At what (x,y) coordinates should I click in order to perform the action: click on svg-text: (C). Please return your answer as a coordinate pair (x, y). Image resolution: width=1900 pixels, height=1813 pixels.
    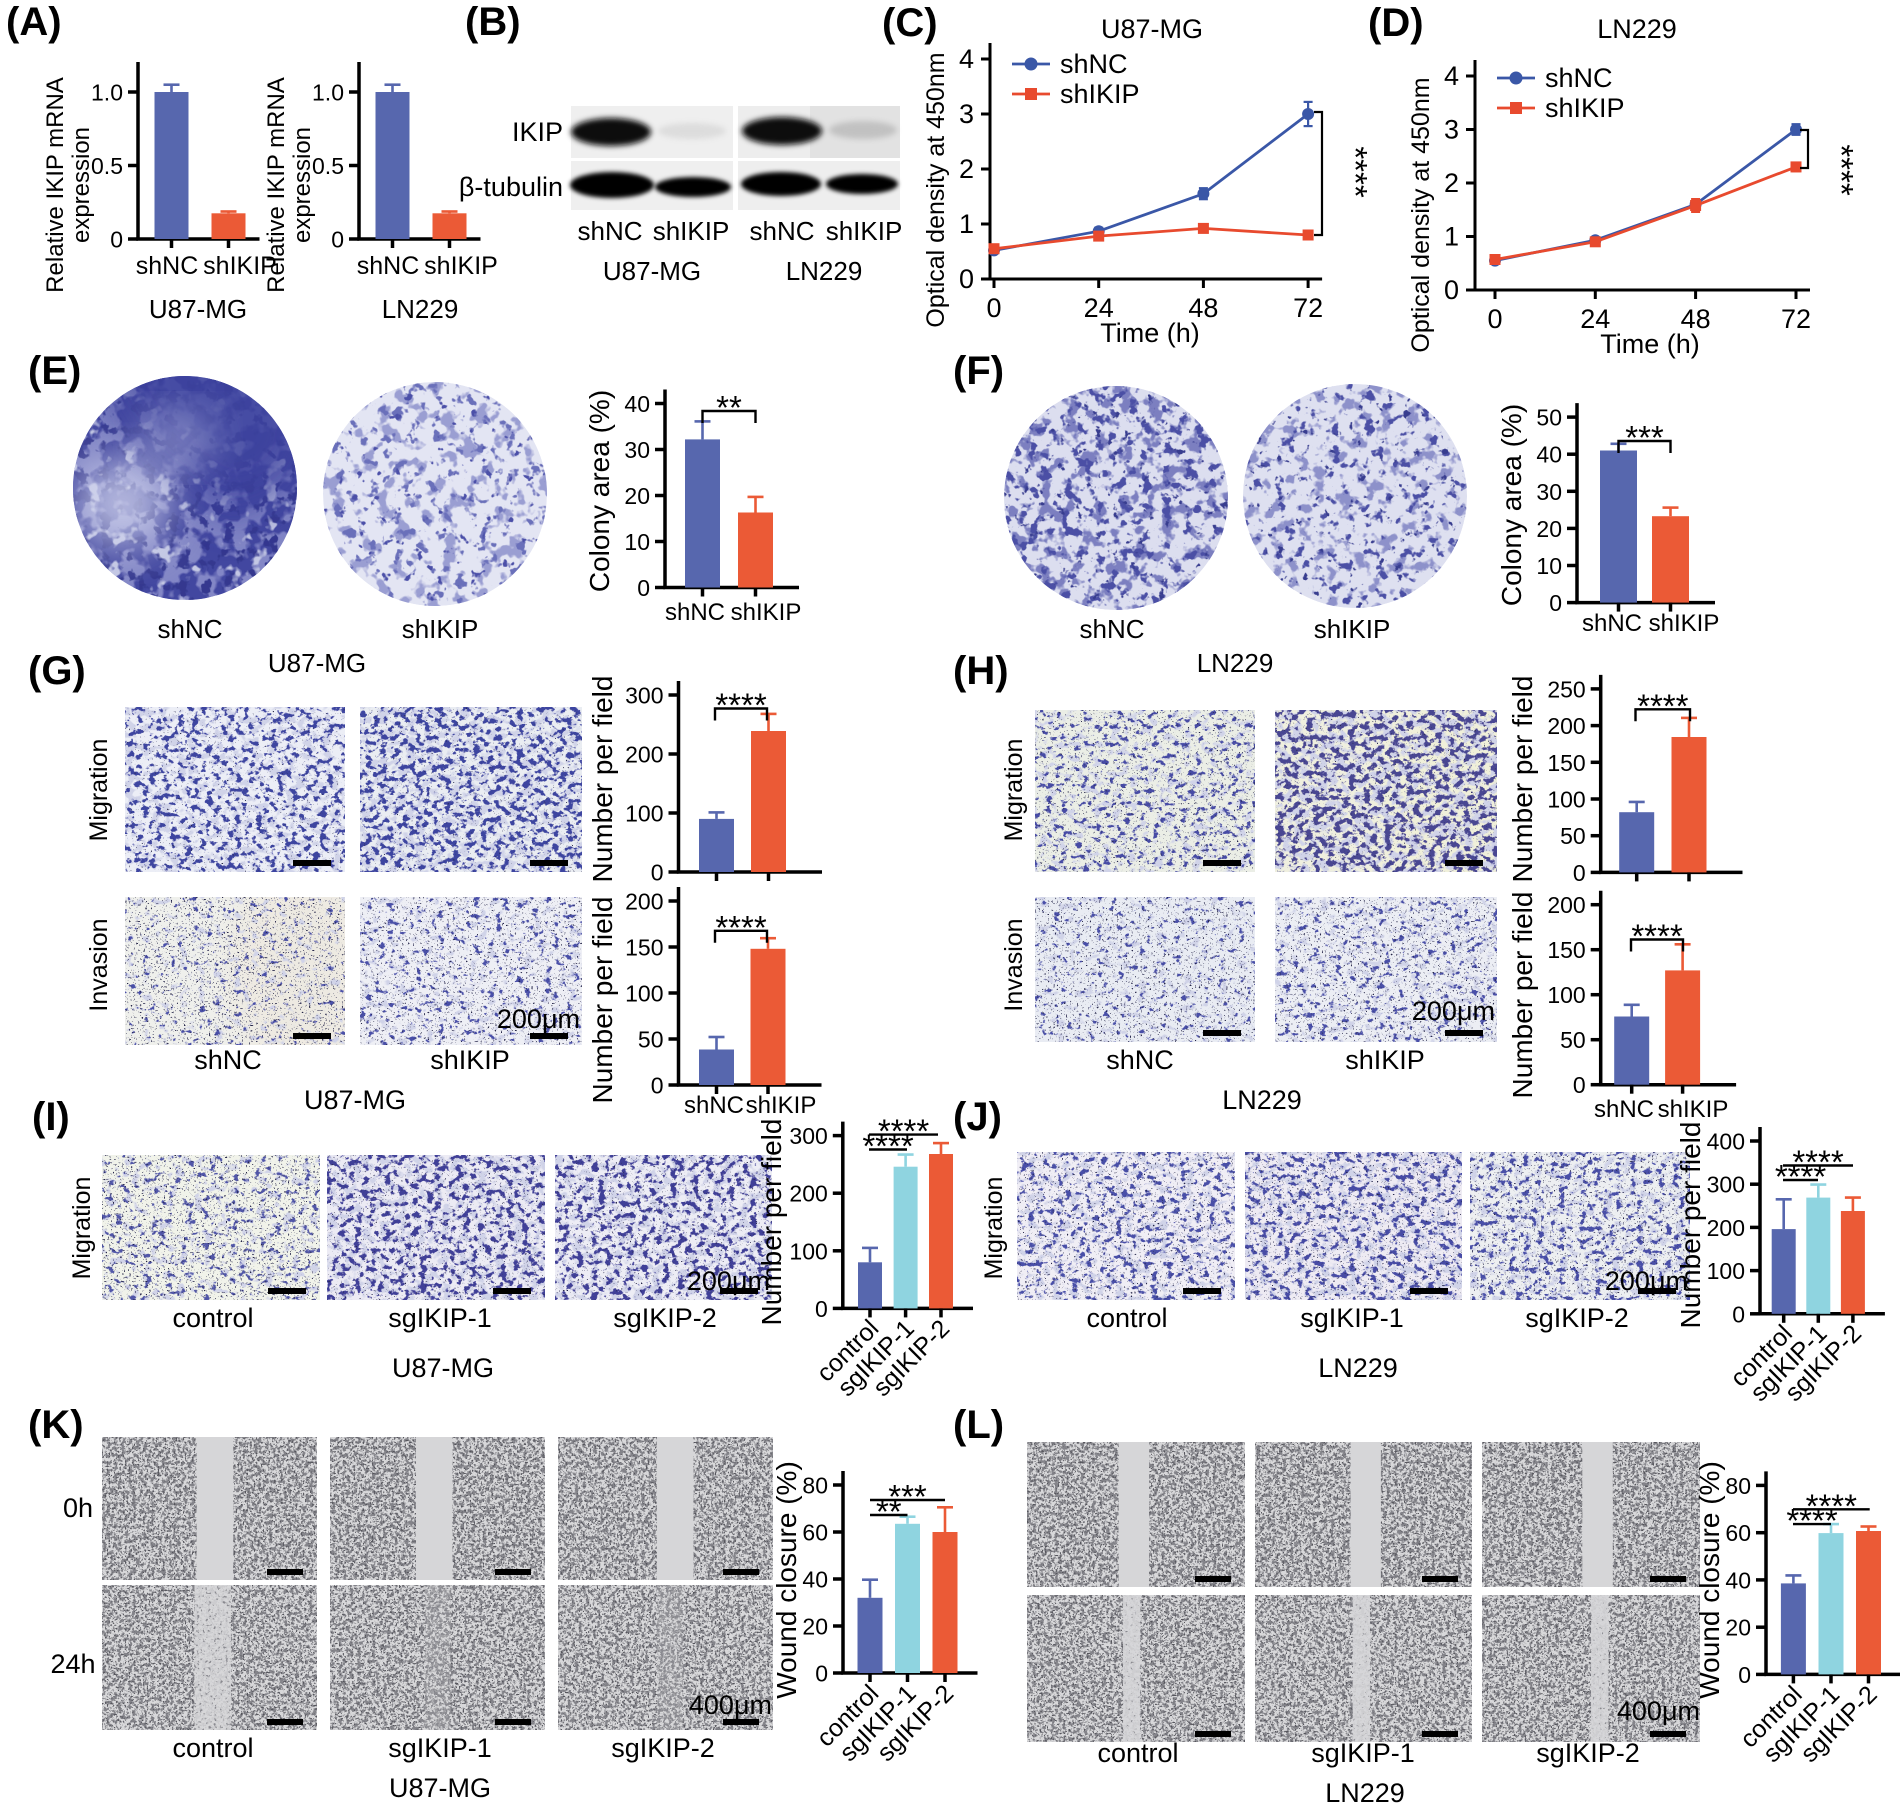
    Looking at the image, I should click on (910, 23).